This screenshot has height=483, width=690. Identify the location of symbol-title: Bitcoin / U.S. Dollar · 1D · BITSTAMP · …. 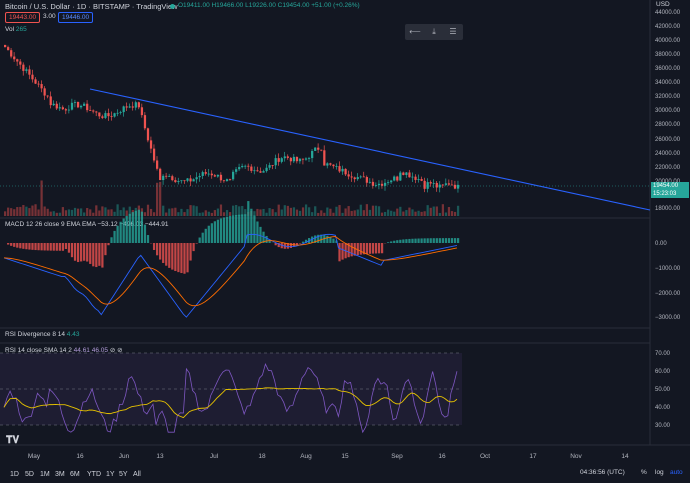
(91, 6).